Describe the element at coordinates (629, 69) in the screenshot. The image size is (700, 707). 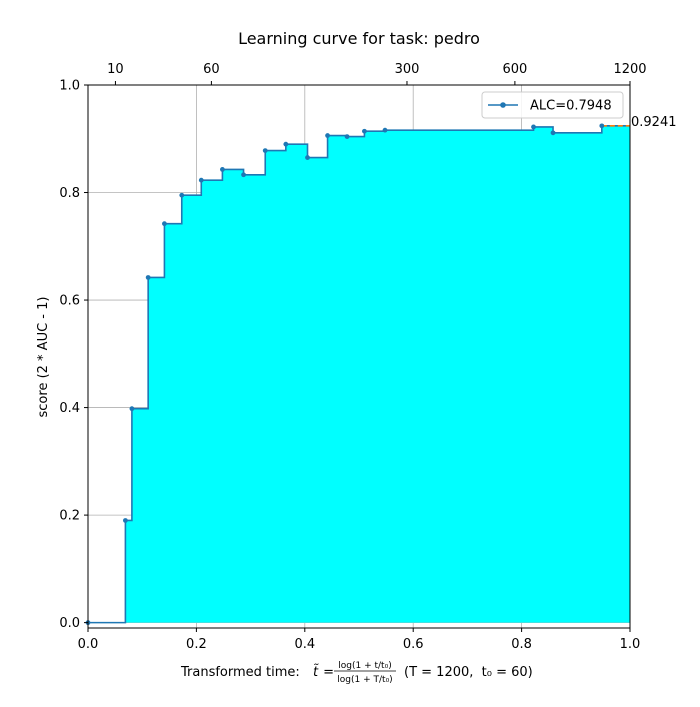
I see `top-tick-label-4: 1200` at that location.